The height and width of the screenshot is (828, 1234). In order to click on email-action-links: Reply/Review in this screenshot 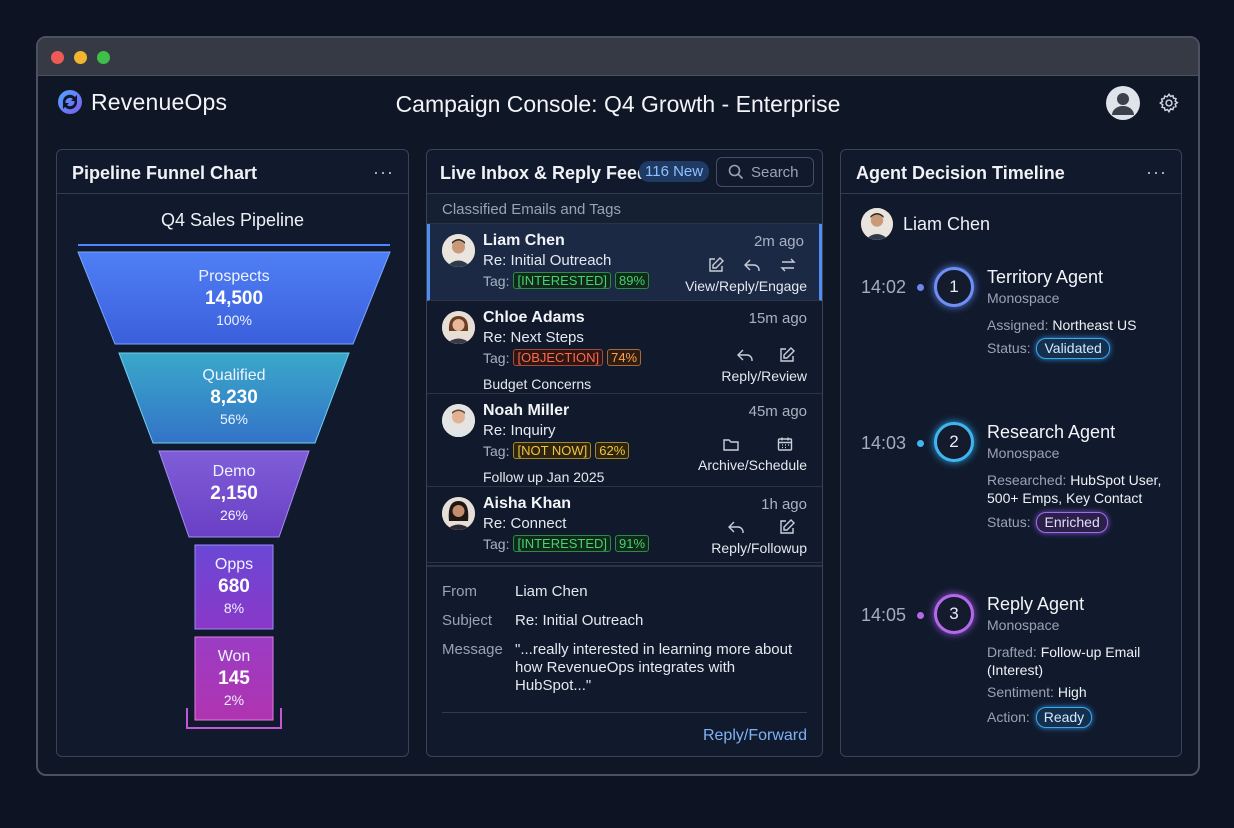, I will do `click(764, 376)`.